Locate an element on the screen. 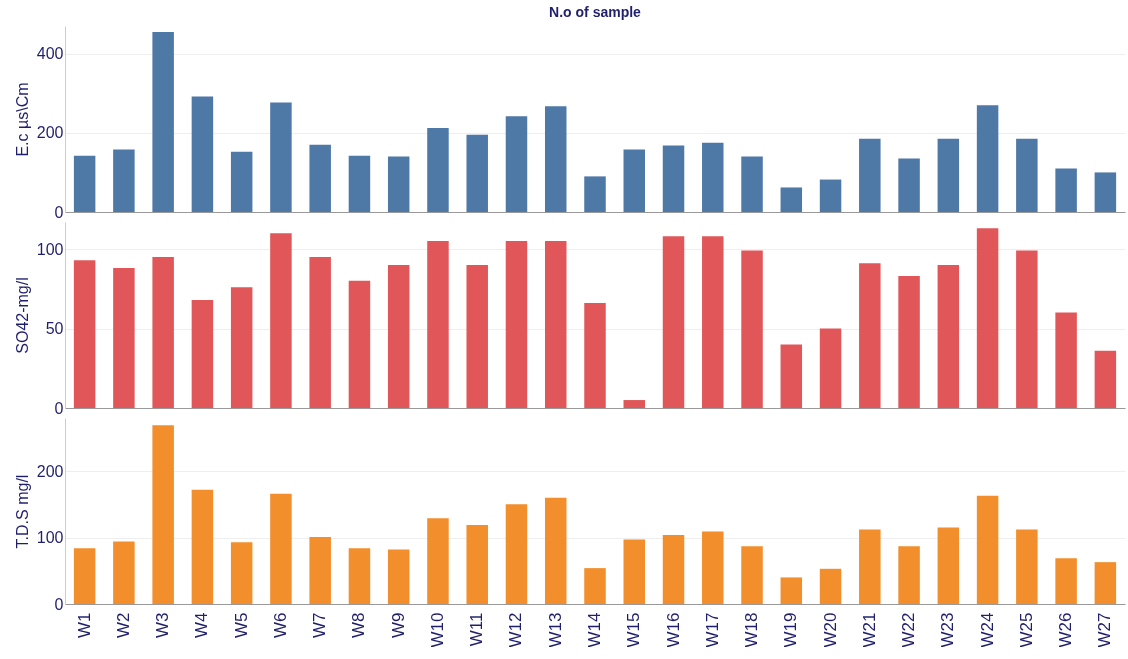 This screenshot has width=1128, height=659. x-tick-label: W27 is located at coordinates (1105, 630).